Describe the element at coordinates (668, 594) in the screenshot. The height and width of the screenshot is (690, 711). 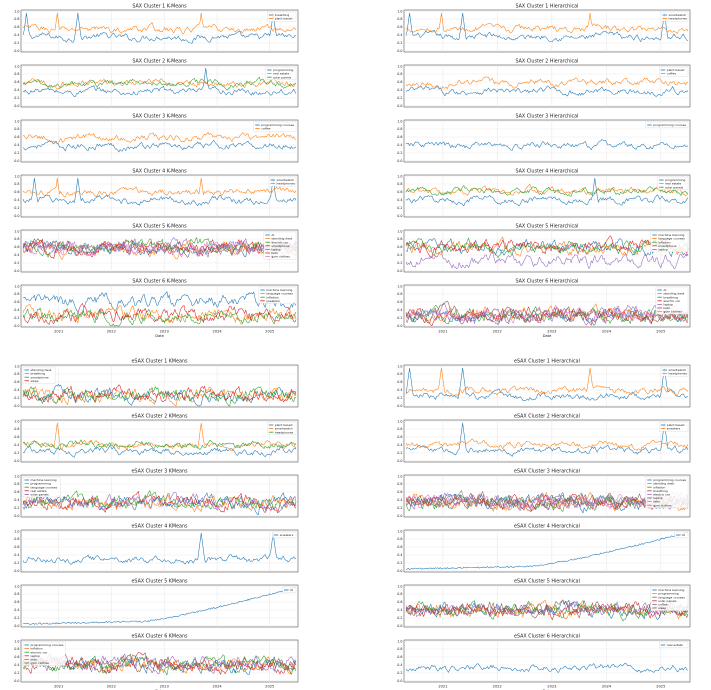
I see `legend-label: programming` at that location.